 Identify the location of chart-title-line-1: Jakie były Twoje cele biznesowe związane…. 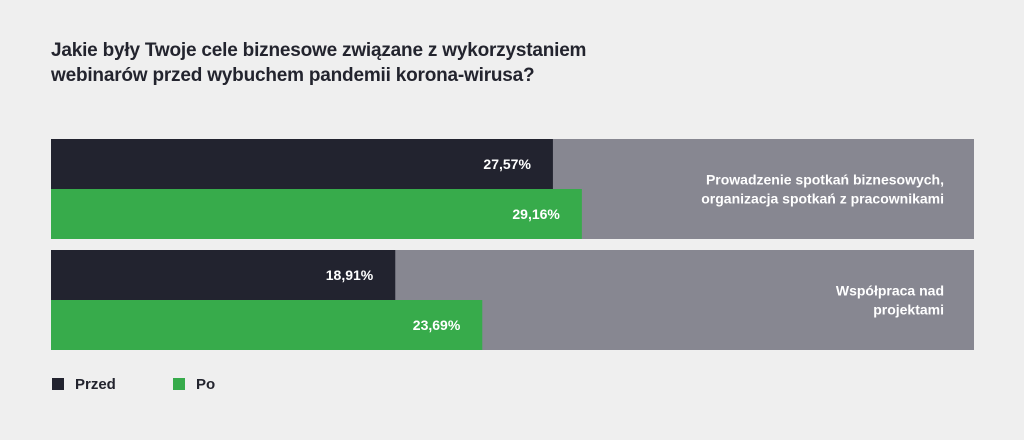
(319, 50).